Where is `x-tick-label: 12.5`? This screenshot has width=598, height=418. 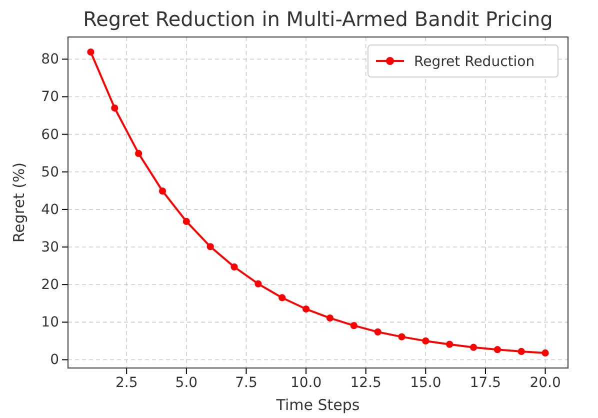
x-tick-label: 12.5 is located at coordinates (366, 382).